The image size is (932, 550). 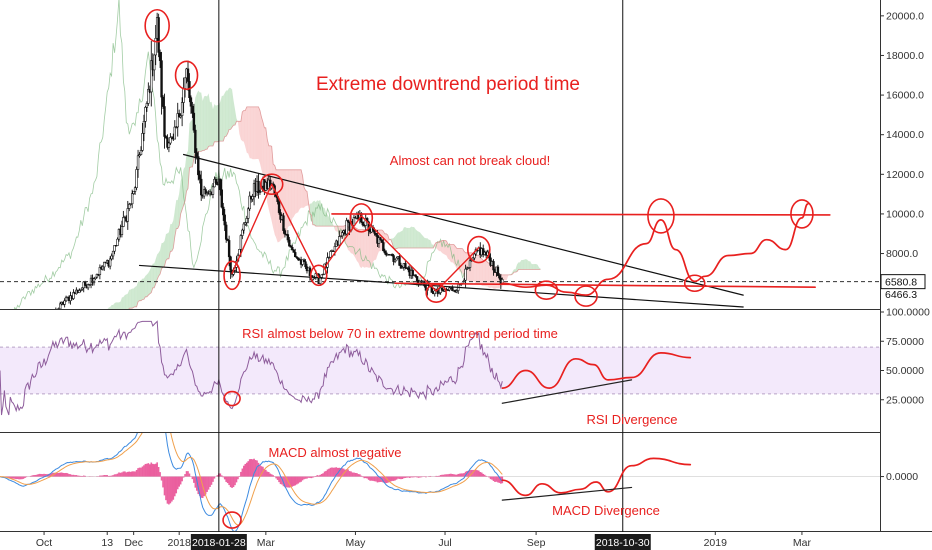 What do you see at coordinates (218, 542) in the screenshot?
I see `date-marker-tag-1: 2018-01-28` at bounding box center [218, 542].